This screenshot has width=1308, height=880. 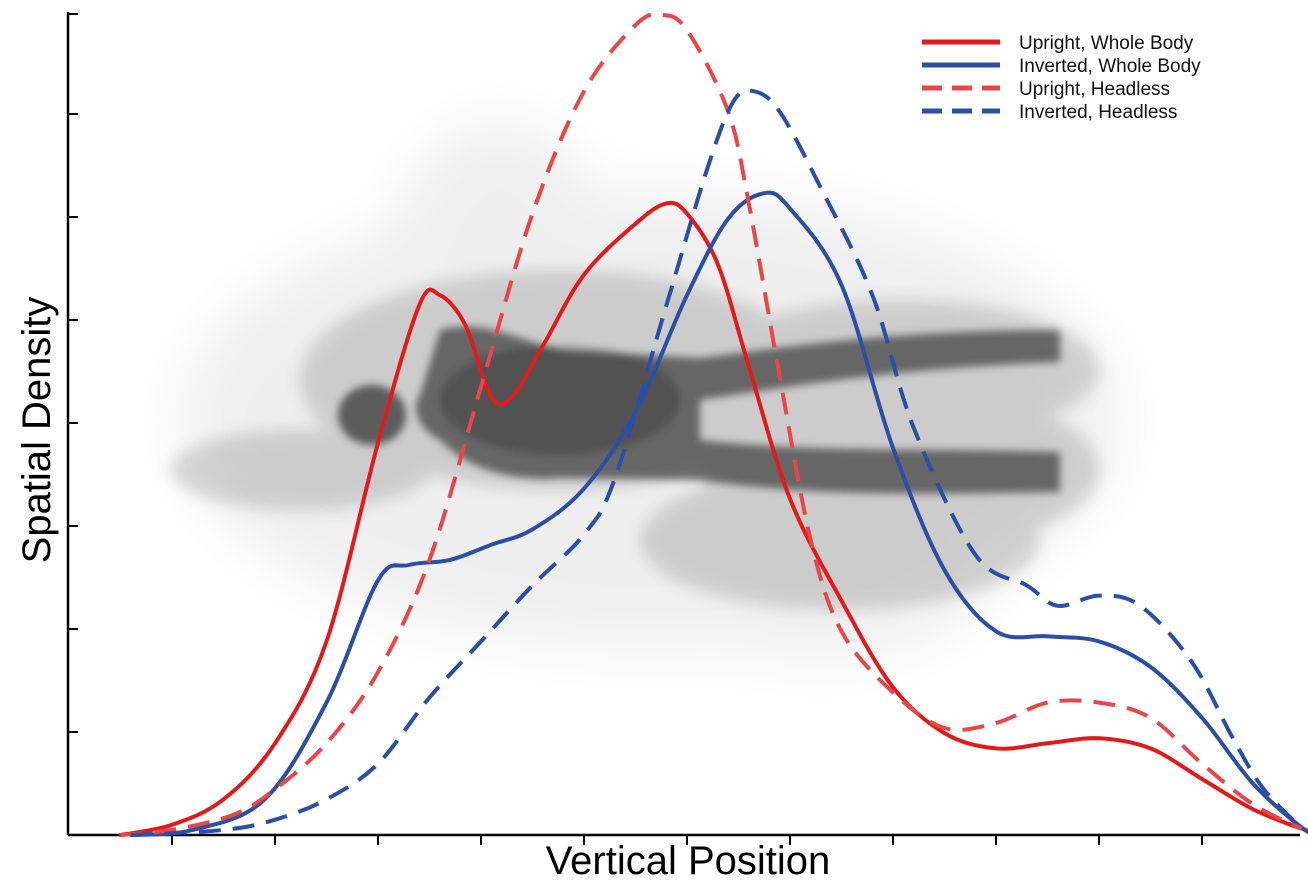 What do you see at coordinates (1094, 89) in the screenshot?
I see `legend-label-upright-headless: Upright, Headless` at bounding box center [1094, 89].